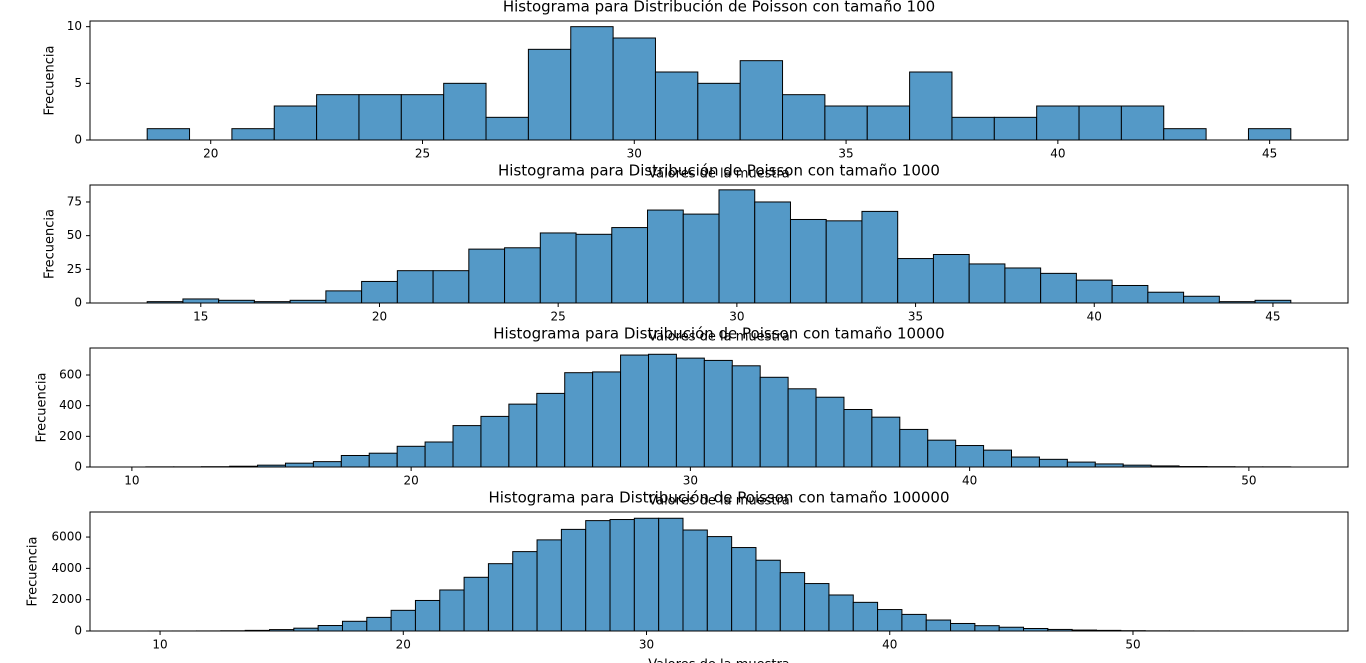  Describe the element at coordinates (200, 317) in the screenshot. I see `x-tick-label: 15` at that location.